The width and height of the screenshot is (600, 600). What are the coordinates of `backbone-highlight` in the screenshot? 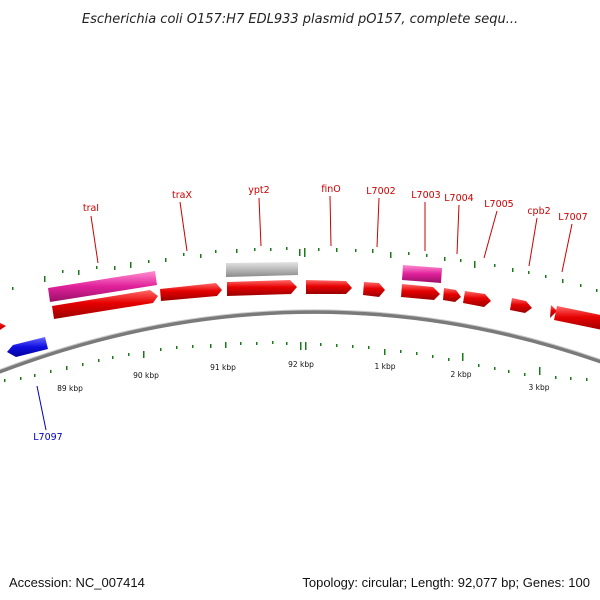 It's located at (300, 340).